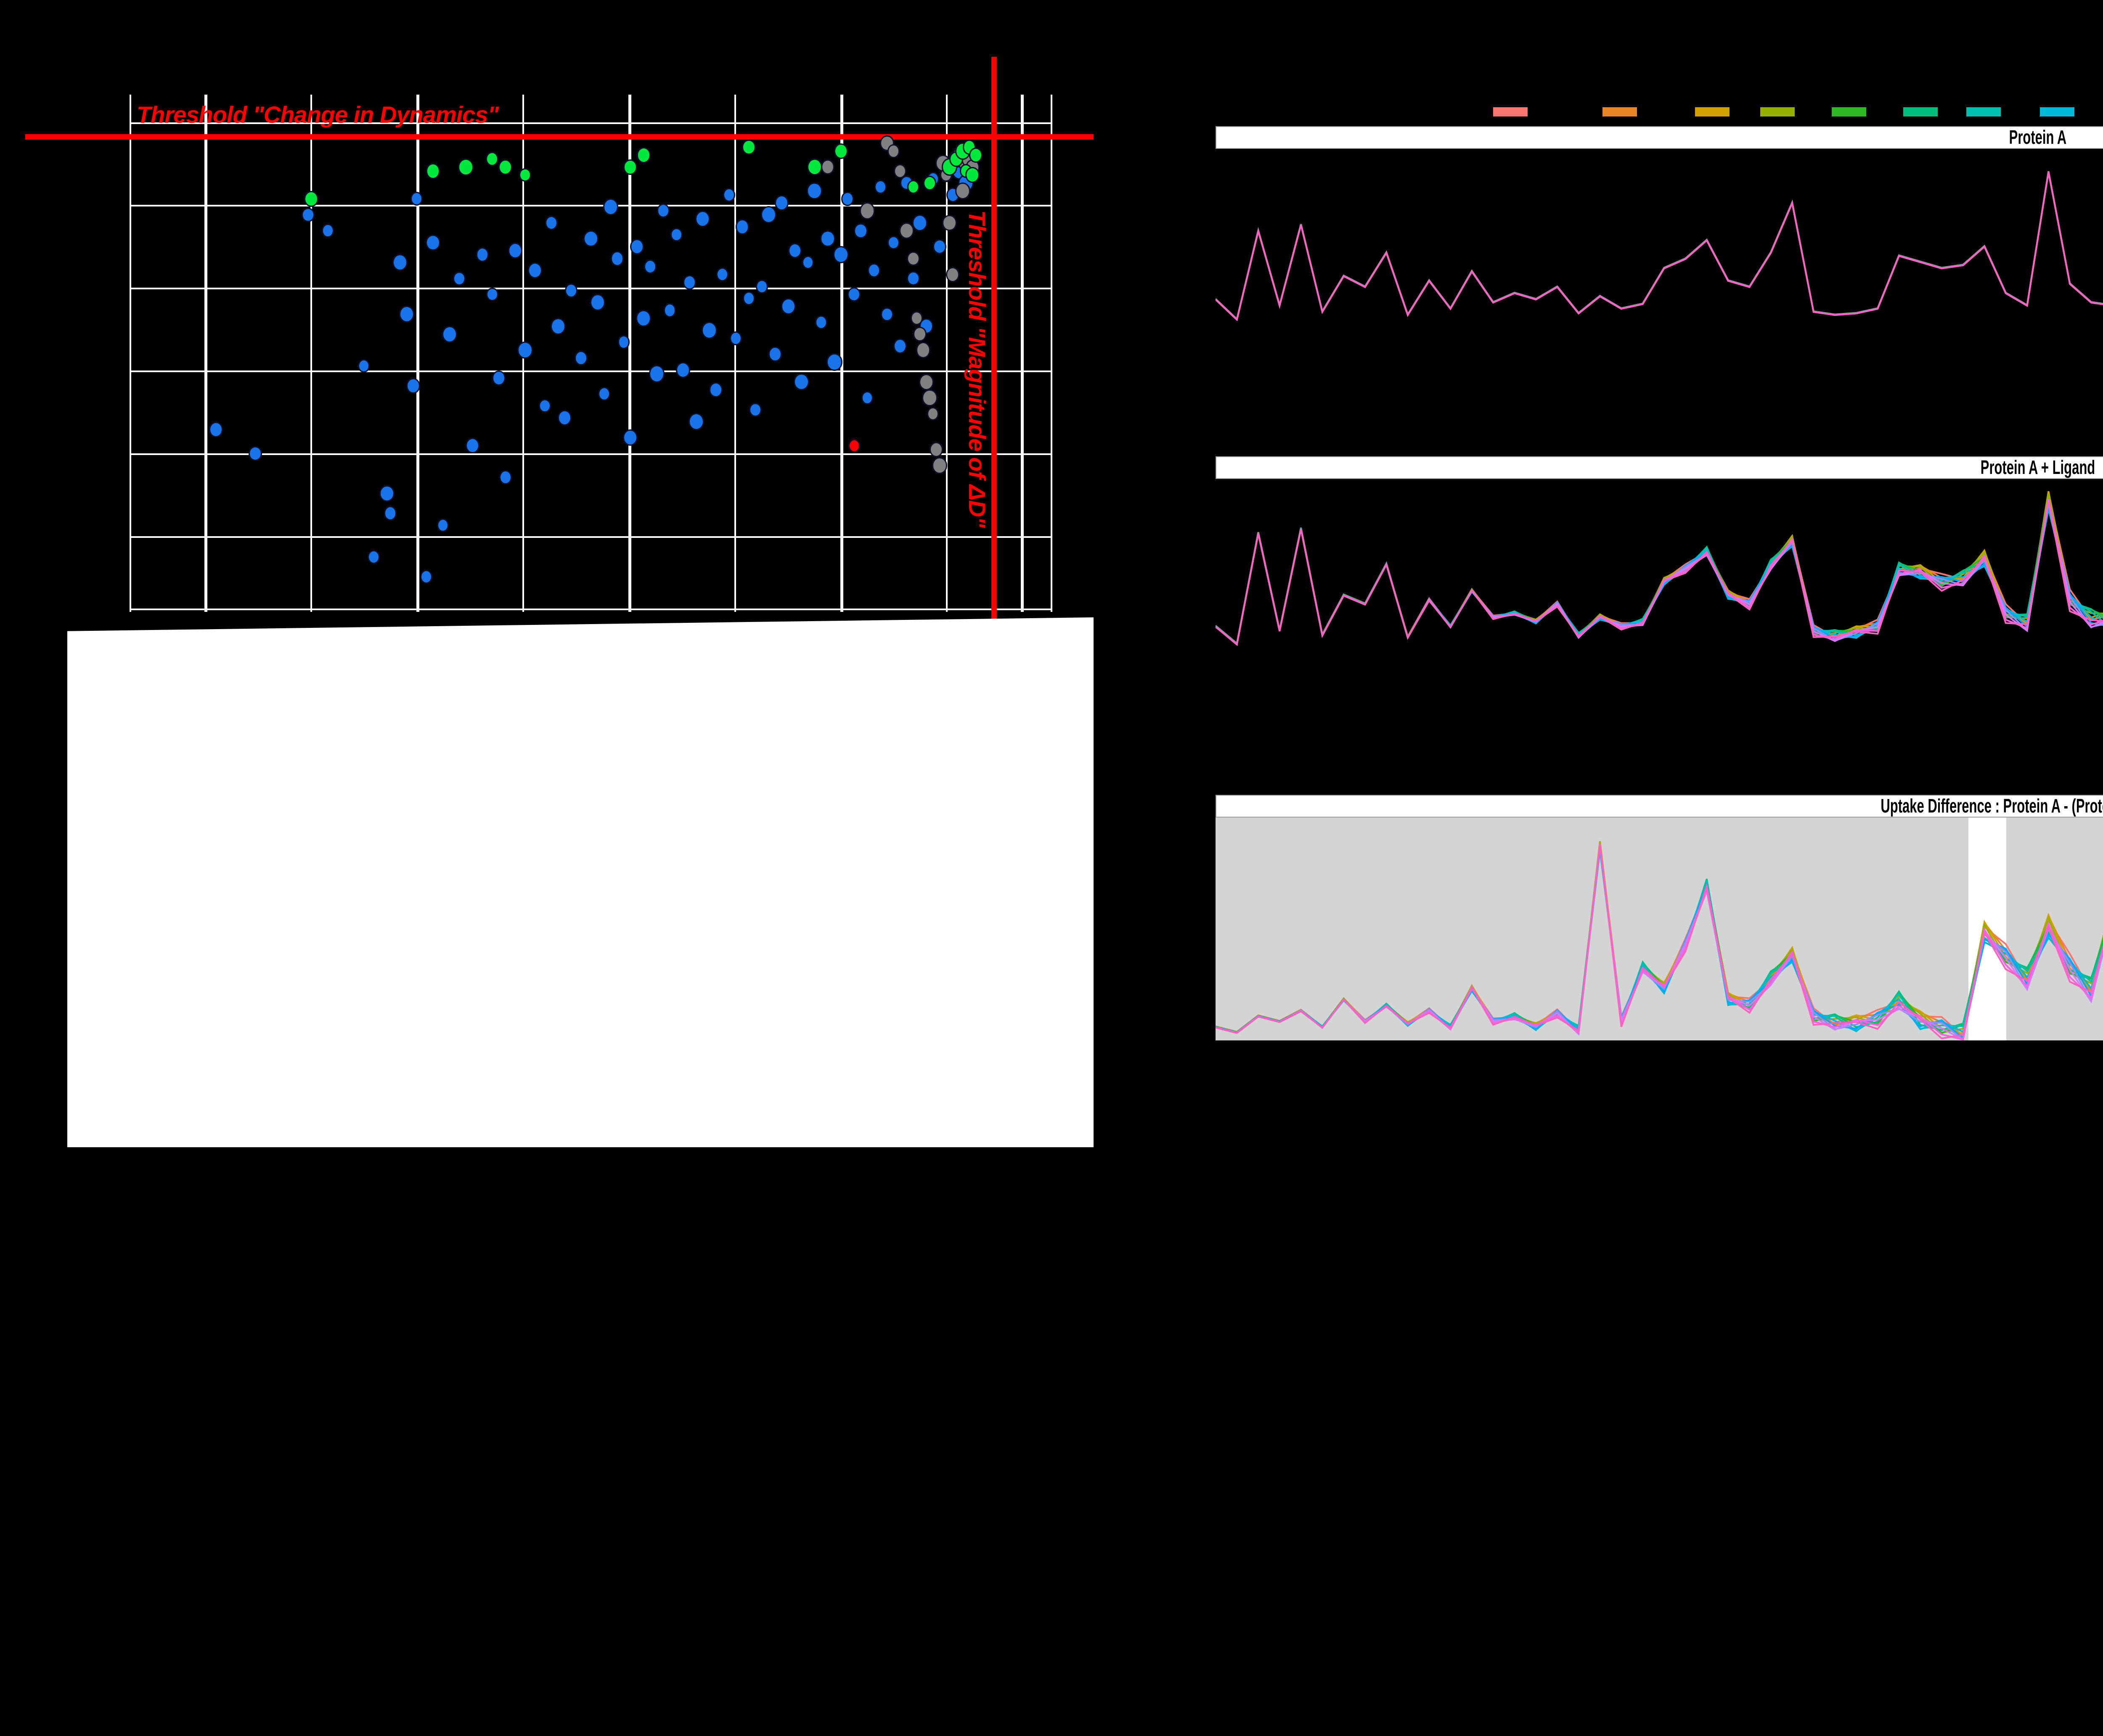 The image size is (2103, 1736). I want to click on uptake-plot-protein-a-ligand: Protein A + Ligand, so click(1659, 558).